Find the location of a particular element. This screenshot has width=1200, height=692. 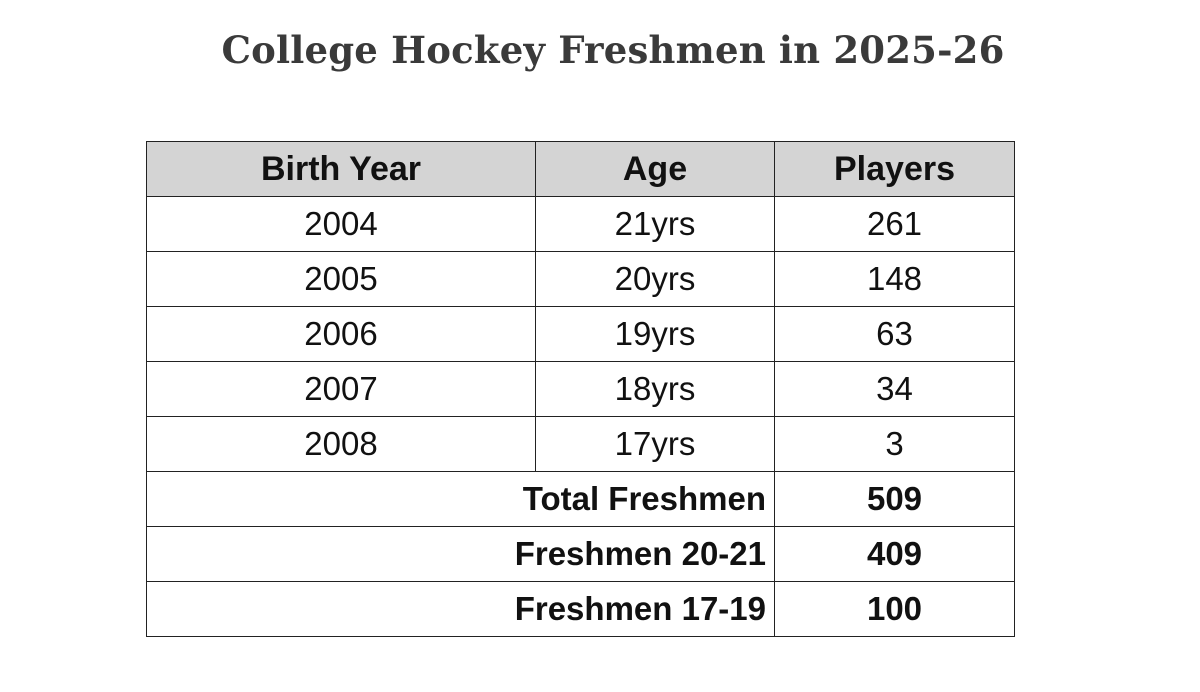

cell-players: 3 is located at coordinates (894, 444).